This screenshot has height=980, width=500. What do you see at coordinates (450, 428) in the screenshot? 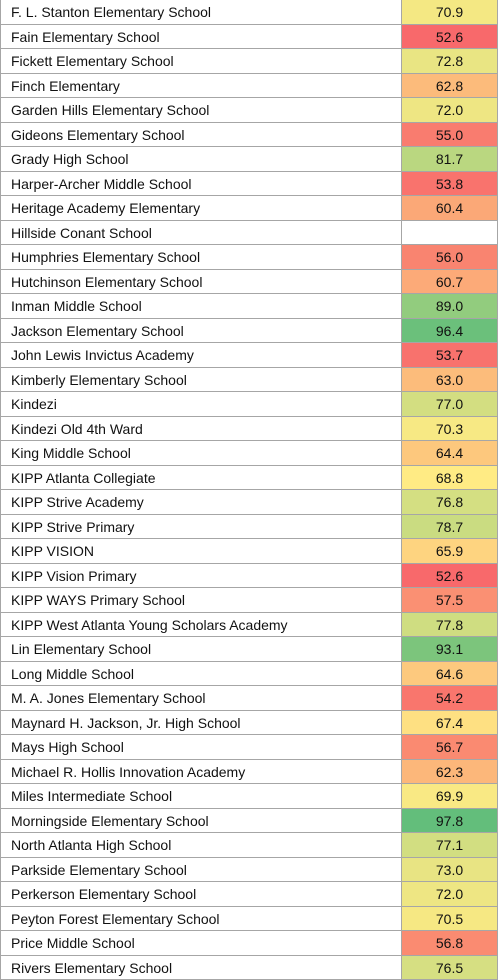
I see `score-cell: 70.3` at bounding box center [450, 428].